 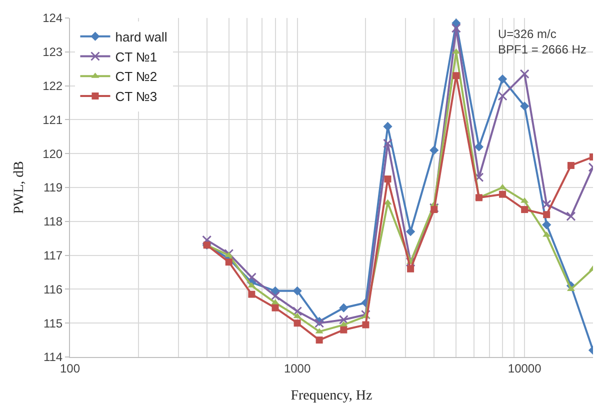 What do you see at coordinates (52, 52) in the screenshot?
I see `y-tick-label: 123` at bounding box center [52, 52].